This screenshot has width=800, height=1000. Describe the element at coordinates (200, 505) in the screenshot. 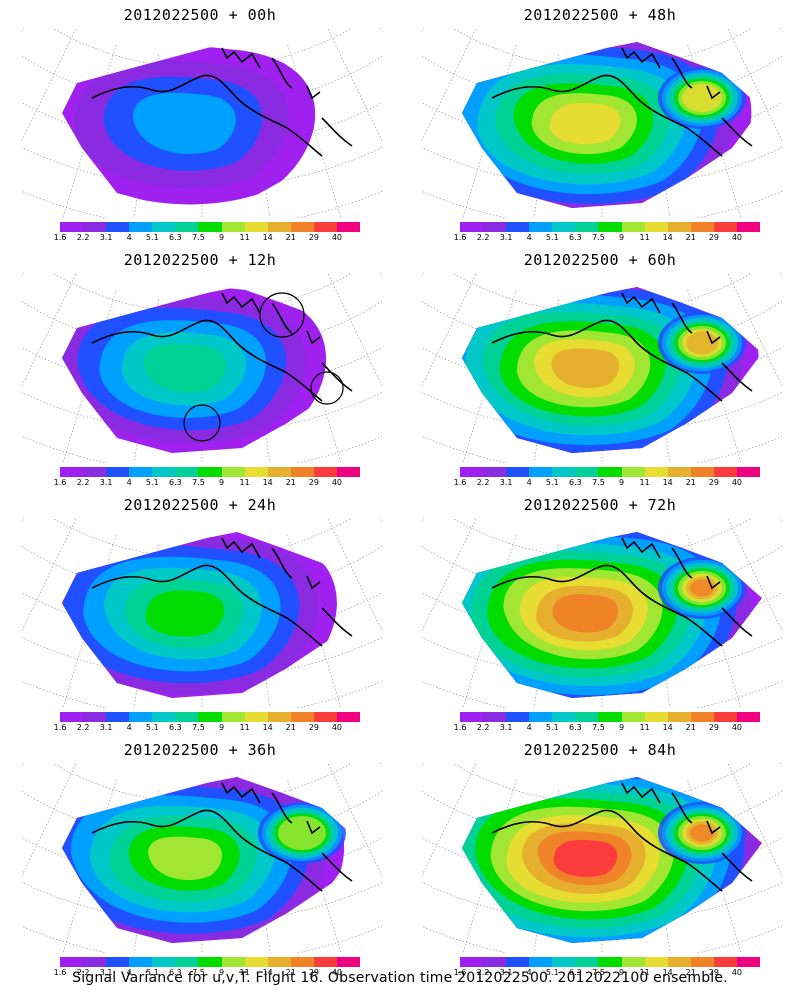

I see `panel-title: 2012022500 + 24h` at that location.